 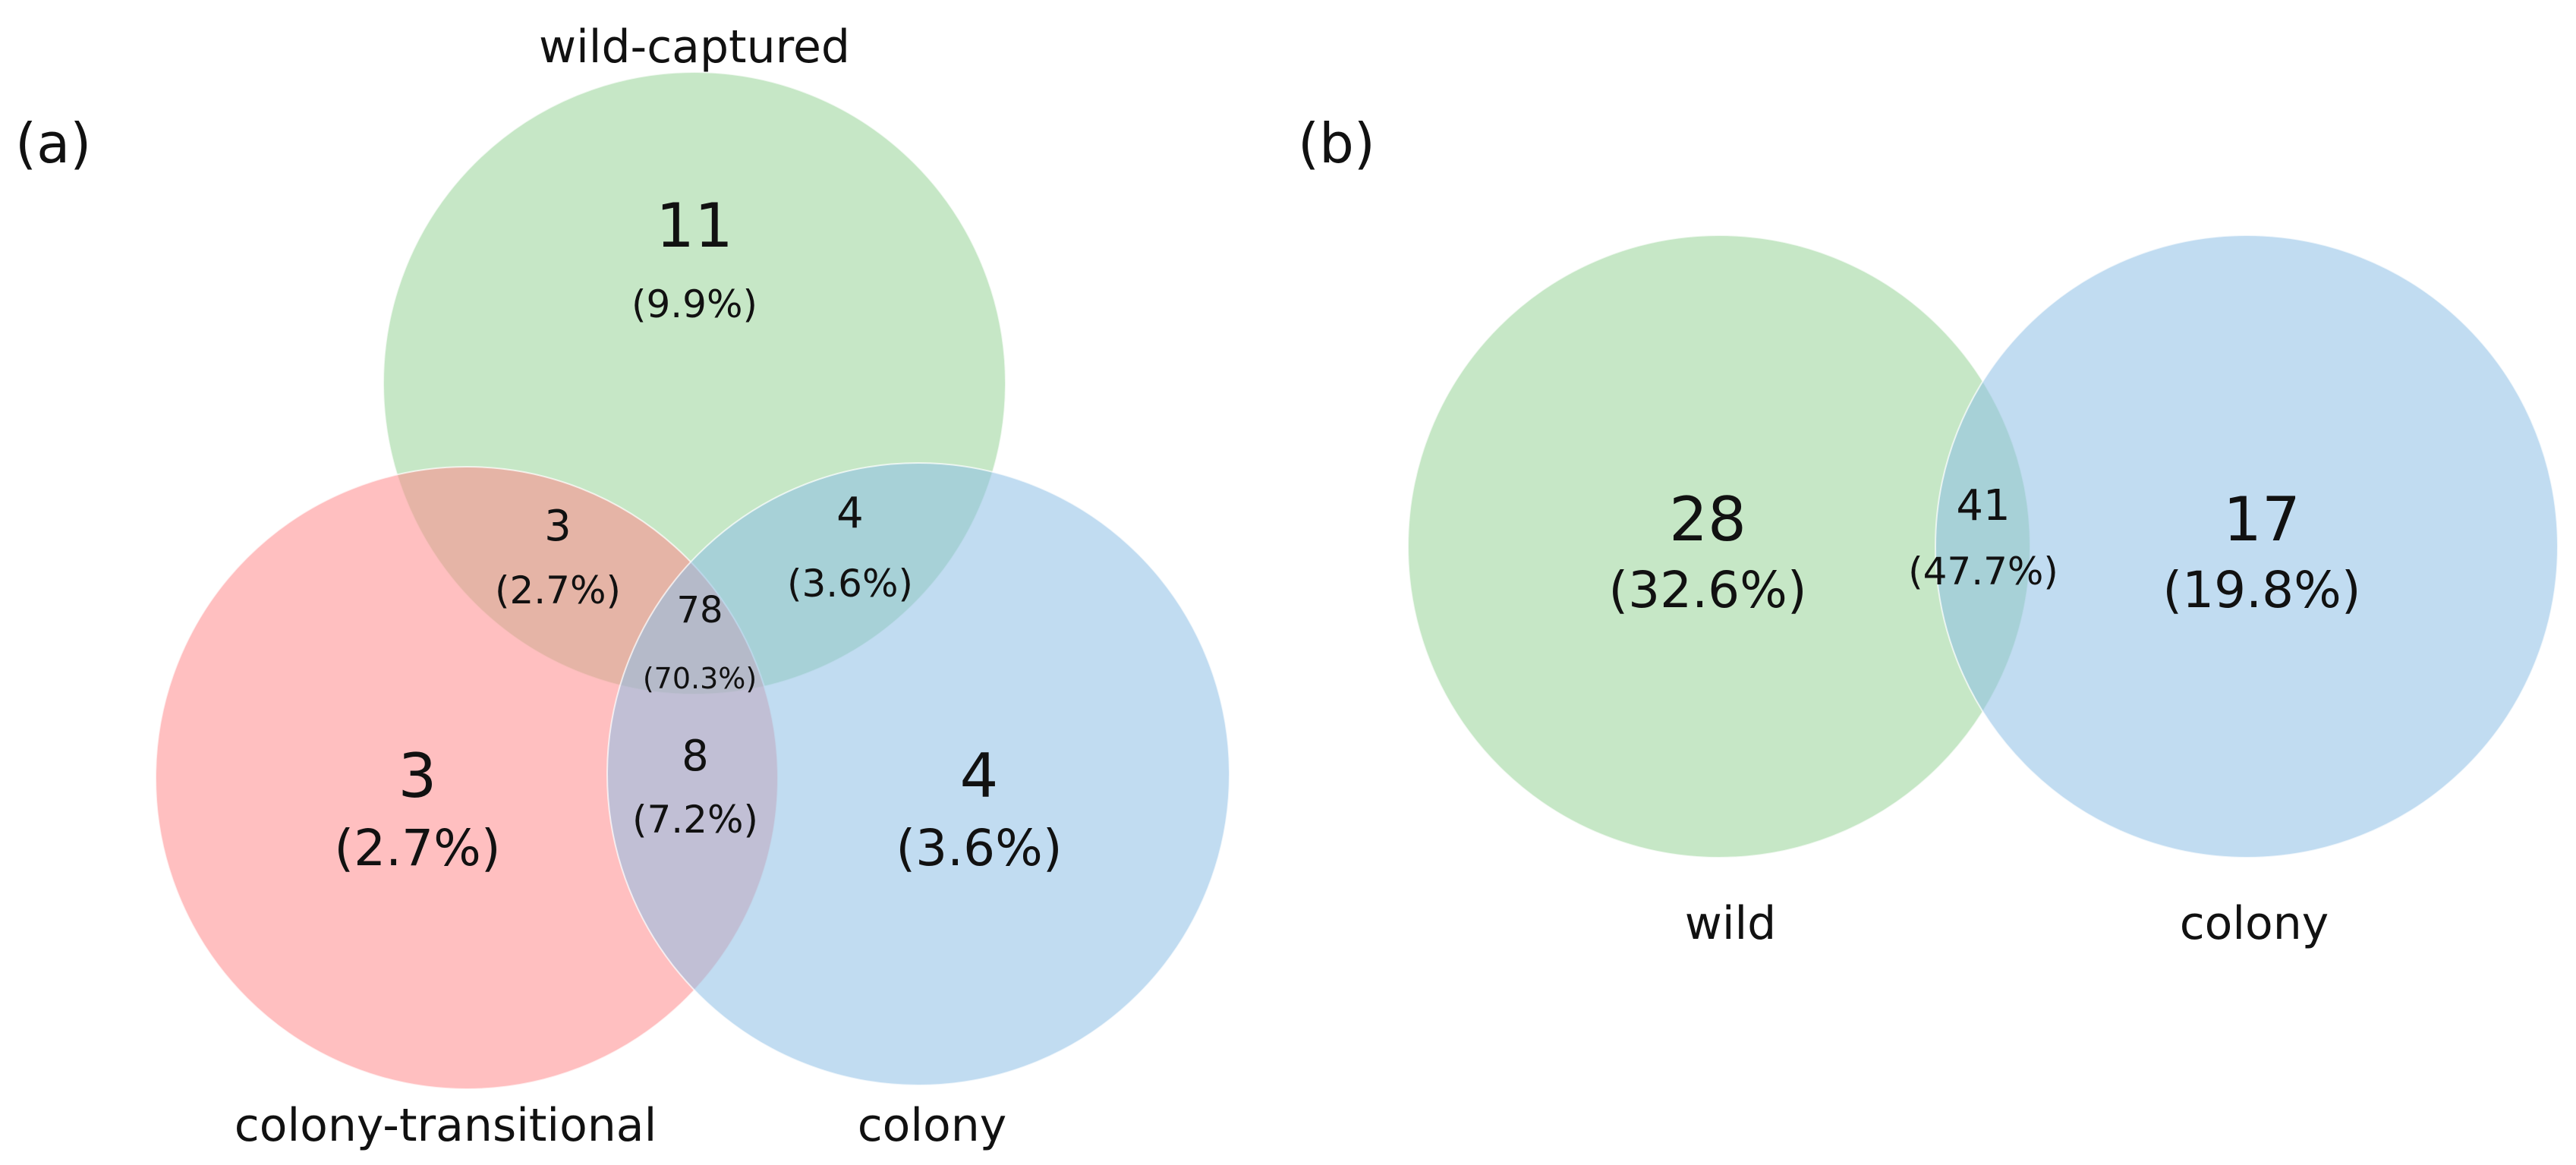 What do you see at coordinates (1707, 590) in the screenshot?
I see `wild-only-percent-b: (32.6%)` at bounding box center [1707, 590].